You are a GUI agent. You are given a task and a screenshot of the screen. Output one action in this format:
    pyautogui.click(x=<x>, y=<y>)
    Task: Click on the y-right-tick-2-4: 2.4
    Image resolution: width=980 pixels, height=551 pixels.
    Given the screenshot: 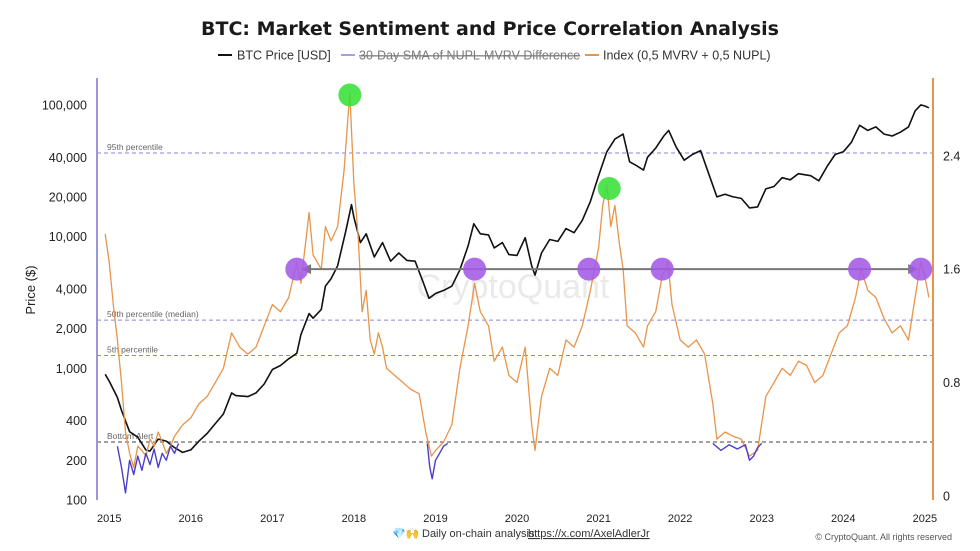 What is the action you would take?
    pyautogui.click(x=951, y=156)
    